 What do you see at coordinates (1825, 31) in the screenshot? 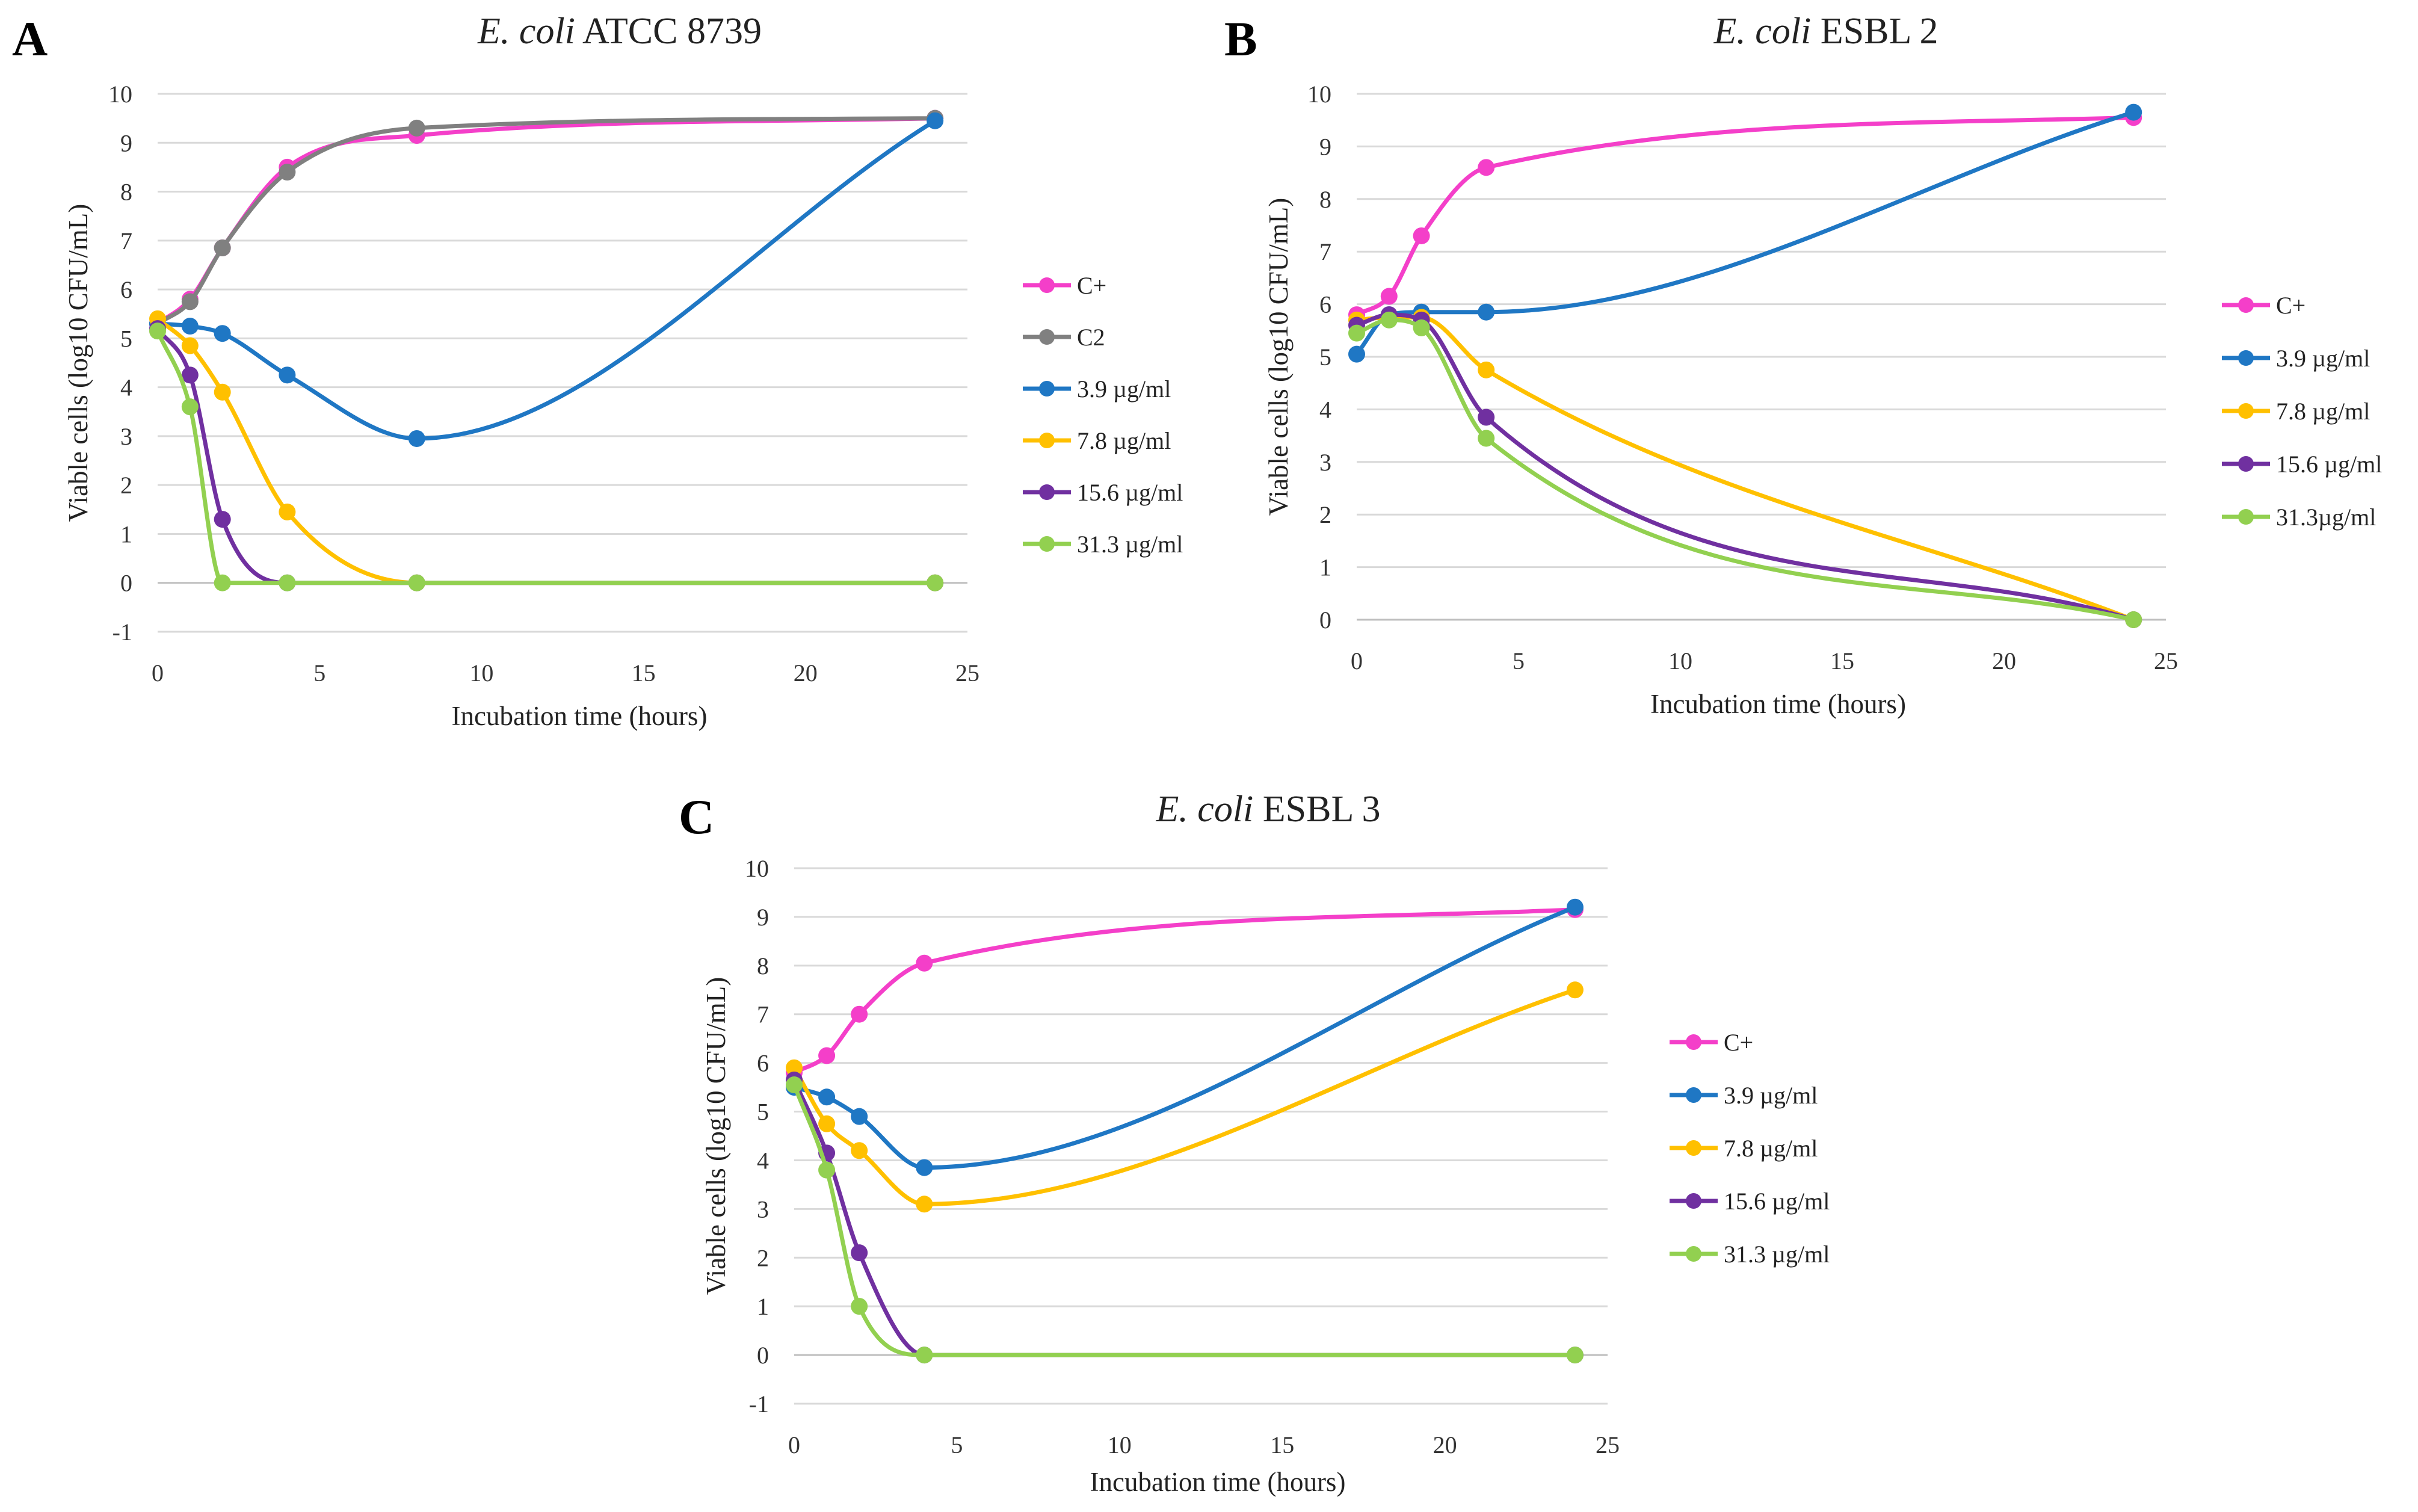
I see `chart-title: E. coli ESBL 2` at bounding box center [1825, 31].